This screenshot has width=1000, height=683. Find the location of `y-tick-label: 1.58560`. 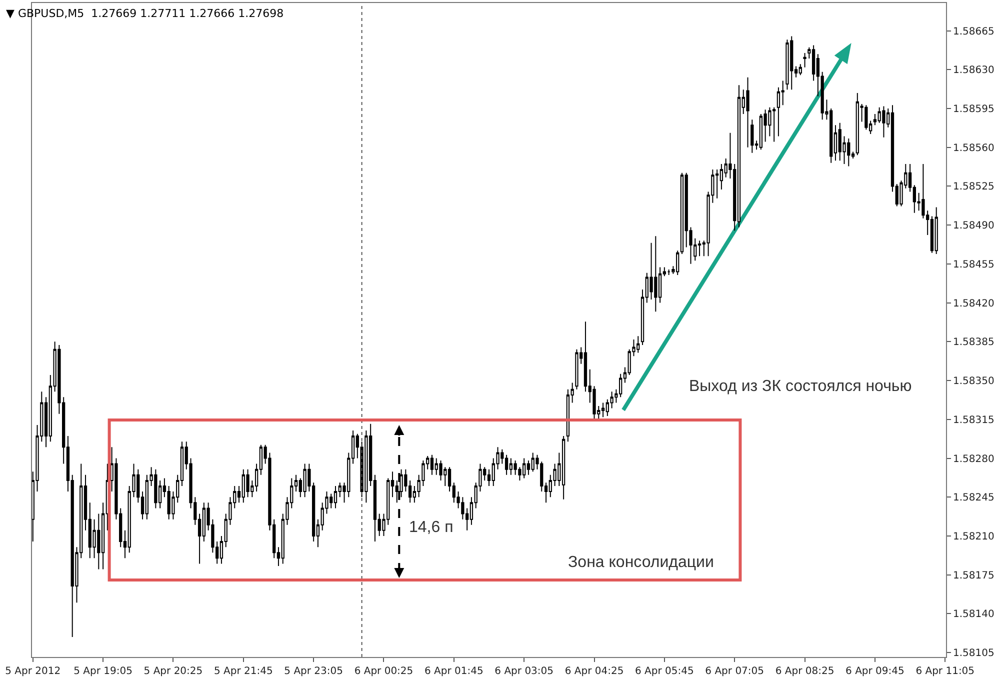

y-tick-label: 1.58560 is located at coordinates (973, 148).